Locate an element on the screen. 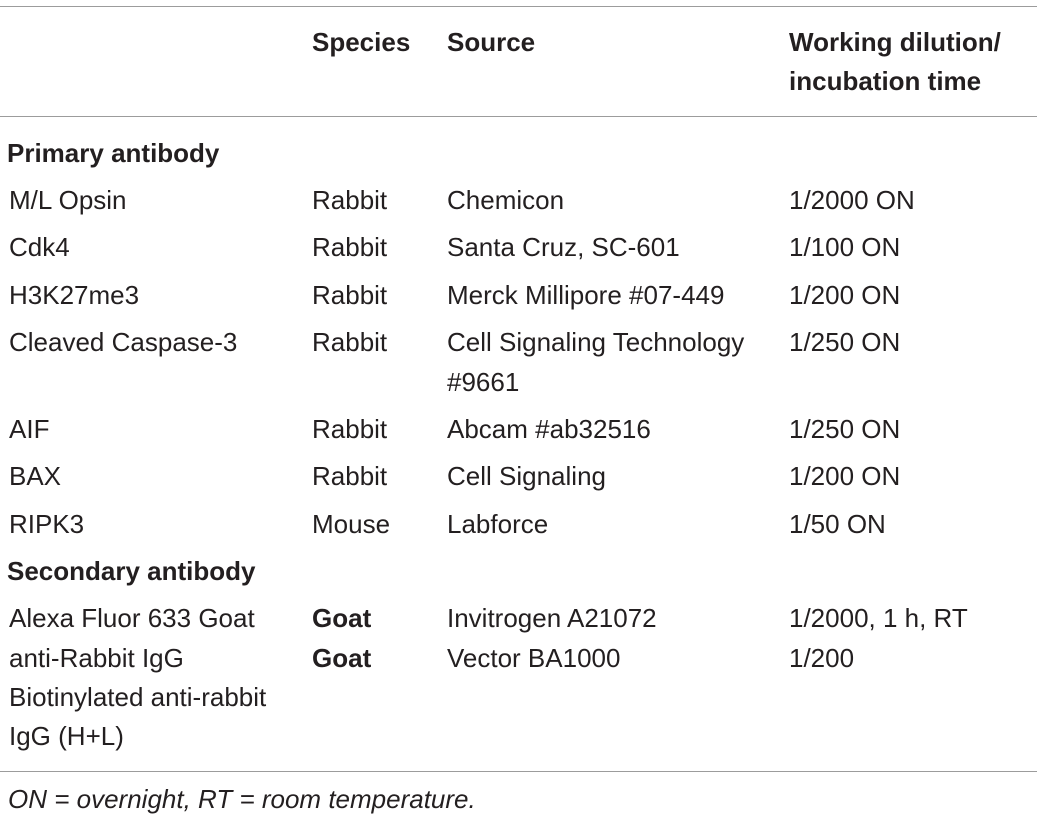 The image size is (1043, 820). secondary-dilution: 1/200 is located at coordinates (822, 658).